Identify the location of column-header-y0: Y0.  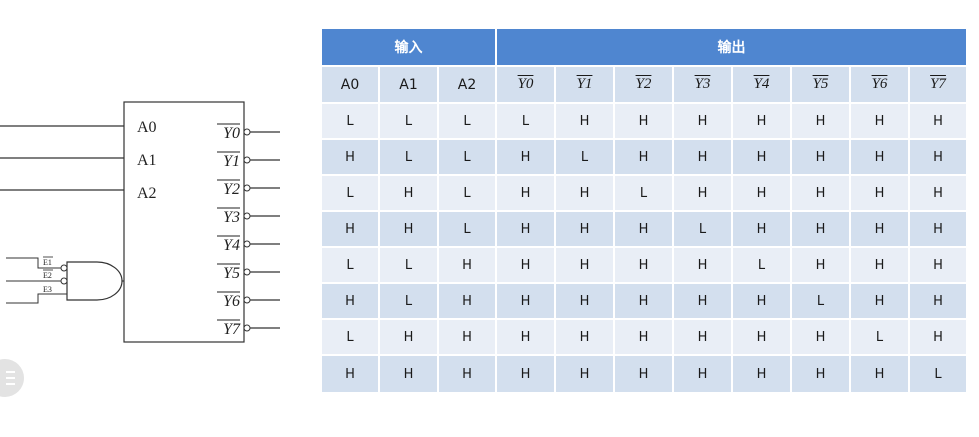
(526, 85).